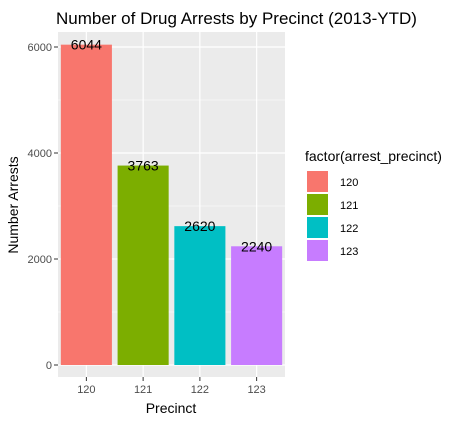  What do you see at coordinates (256, 246) in the screenshot?
I see `data-label-123: 2240` at bounding box center [256, 246].